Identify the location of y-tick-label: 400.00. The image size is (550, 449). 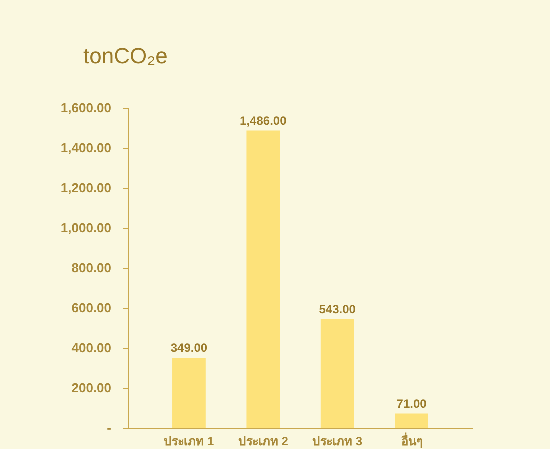
(92, 348).